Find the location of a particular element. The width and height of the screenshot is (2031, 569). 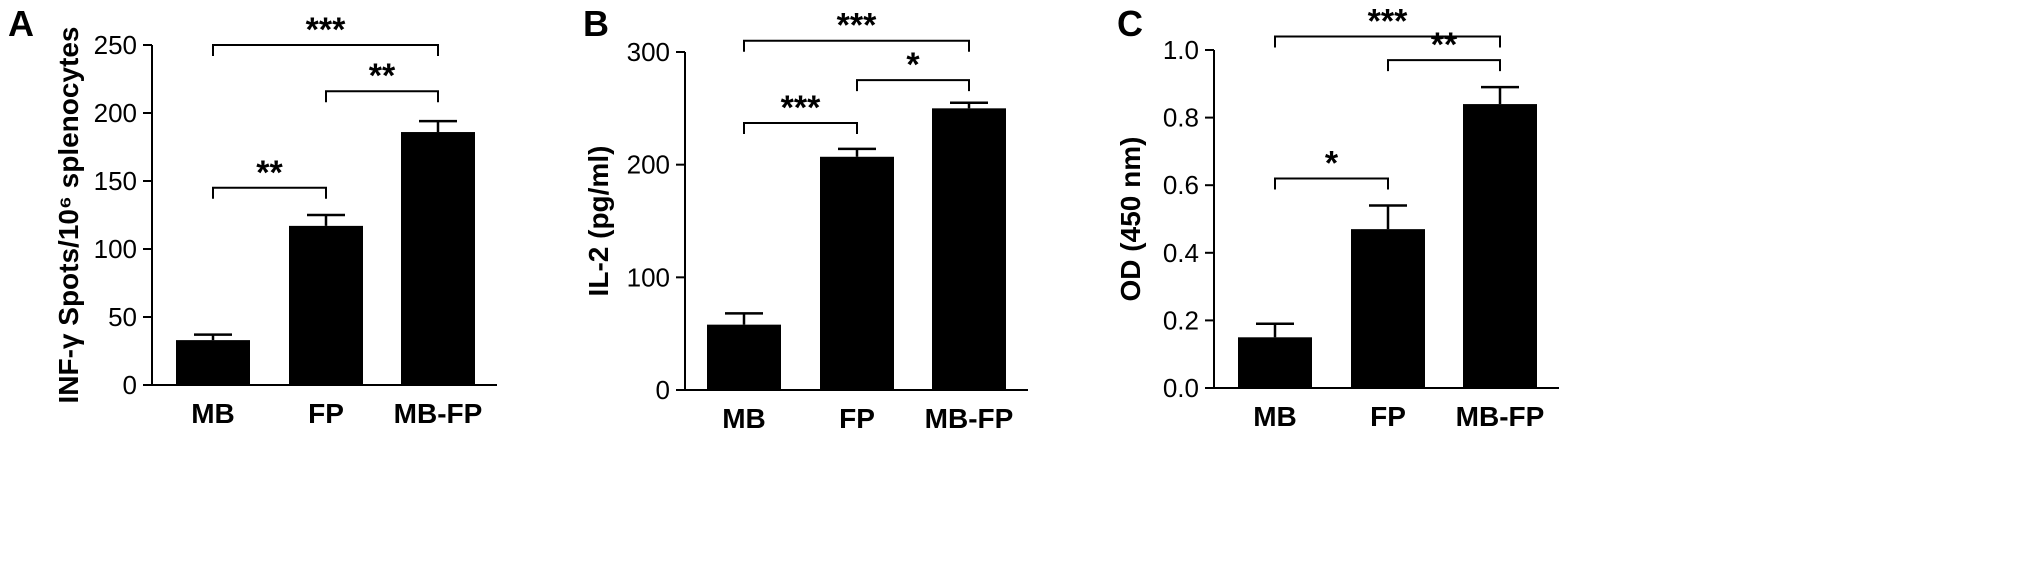

y-tick-label: 50 is located at coordinates (122, 317).